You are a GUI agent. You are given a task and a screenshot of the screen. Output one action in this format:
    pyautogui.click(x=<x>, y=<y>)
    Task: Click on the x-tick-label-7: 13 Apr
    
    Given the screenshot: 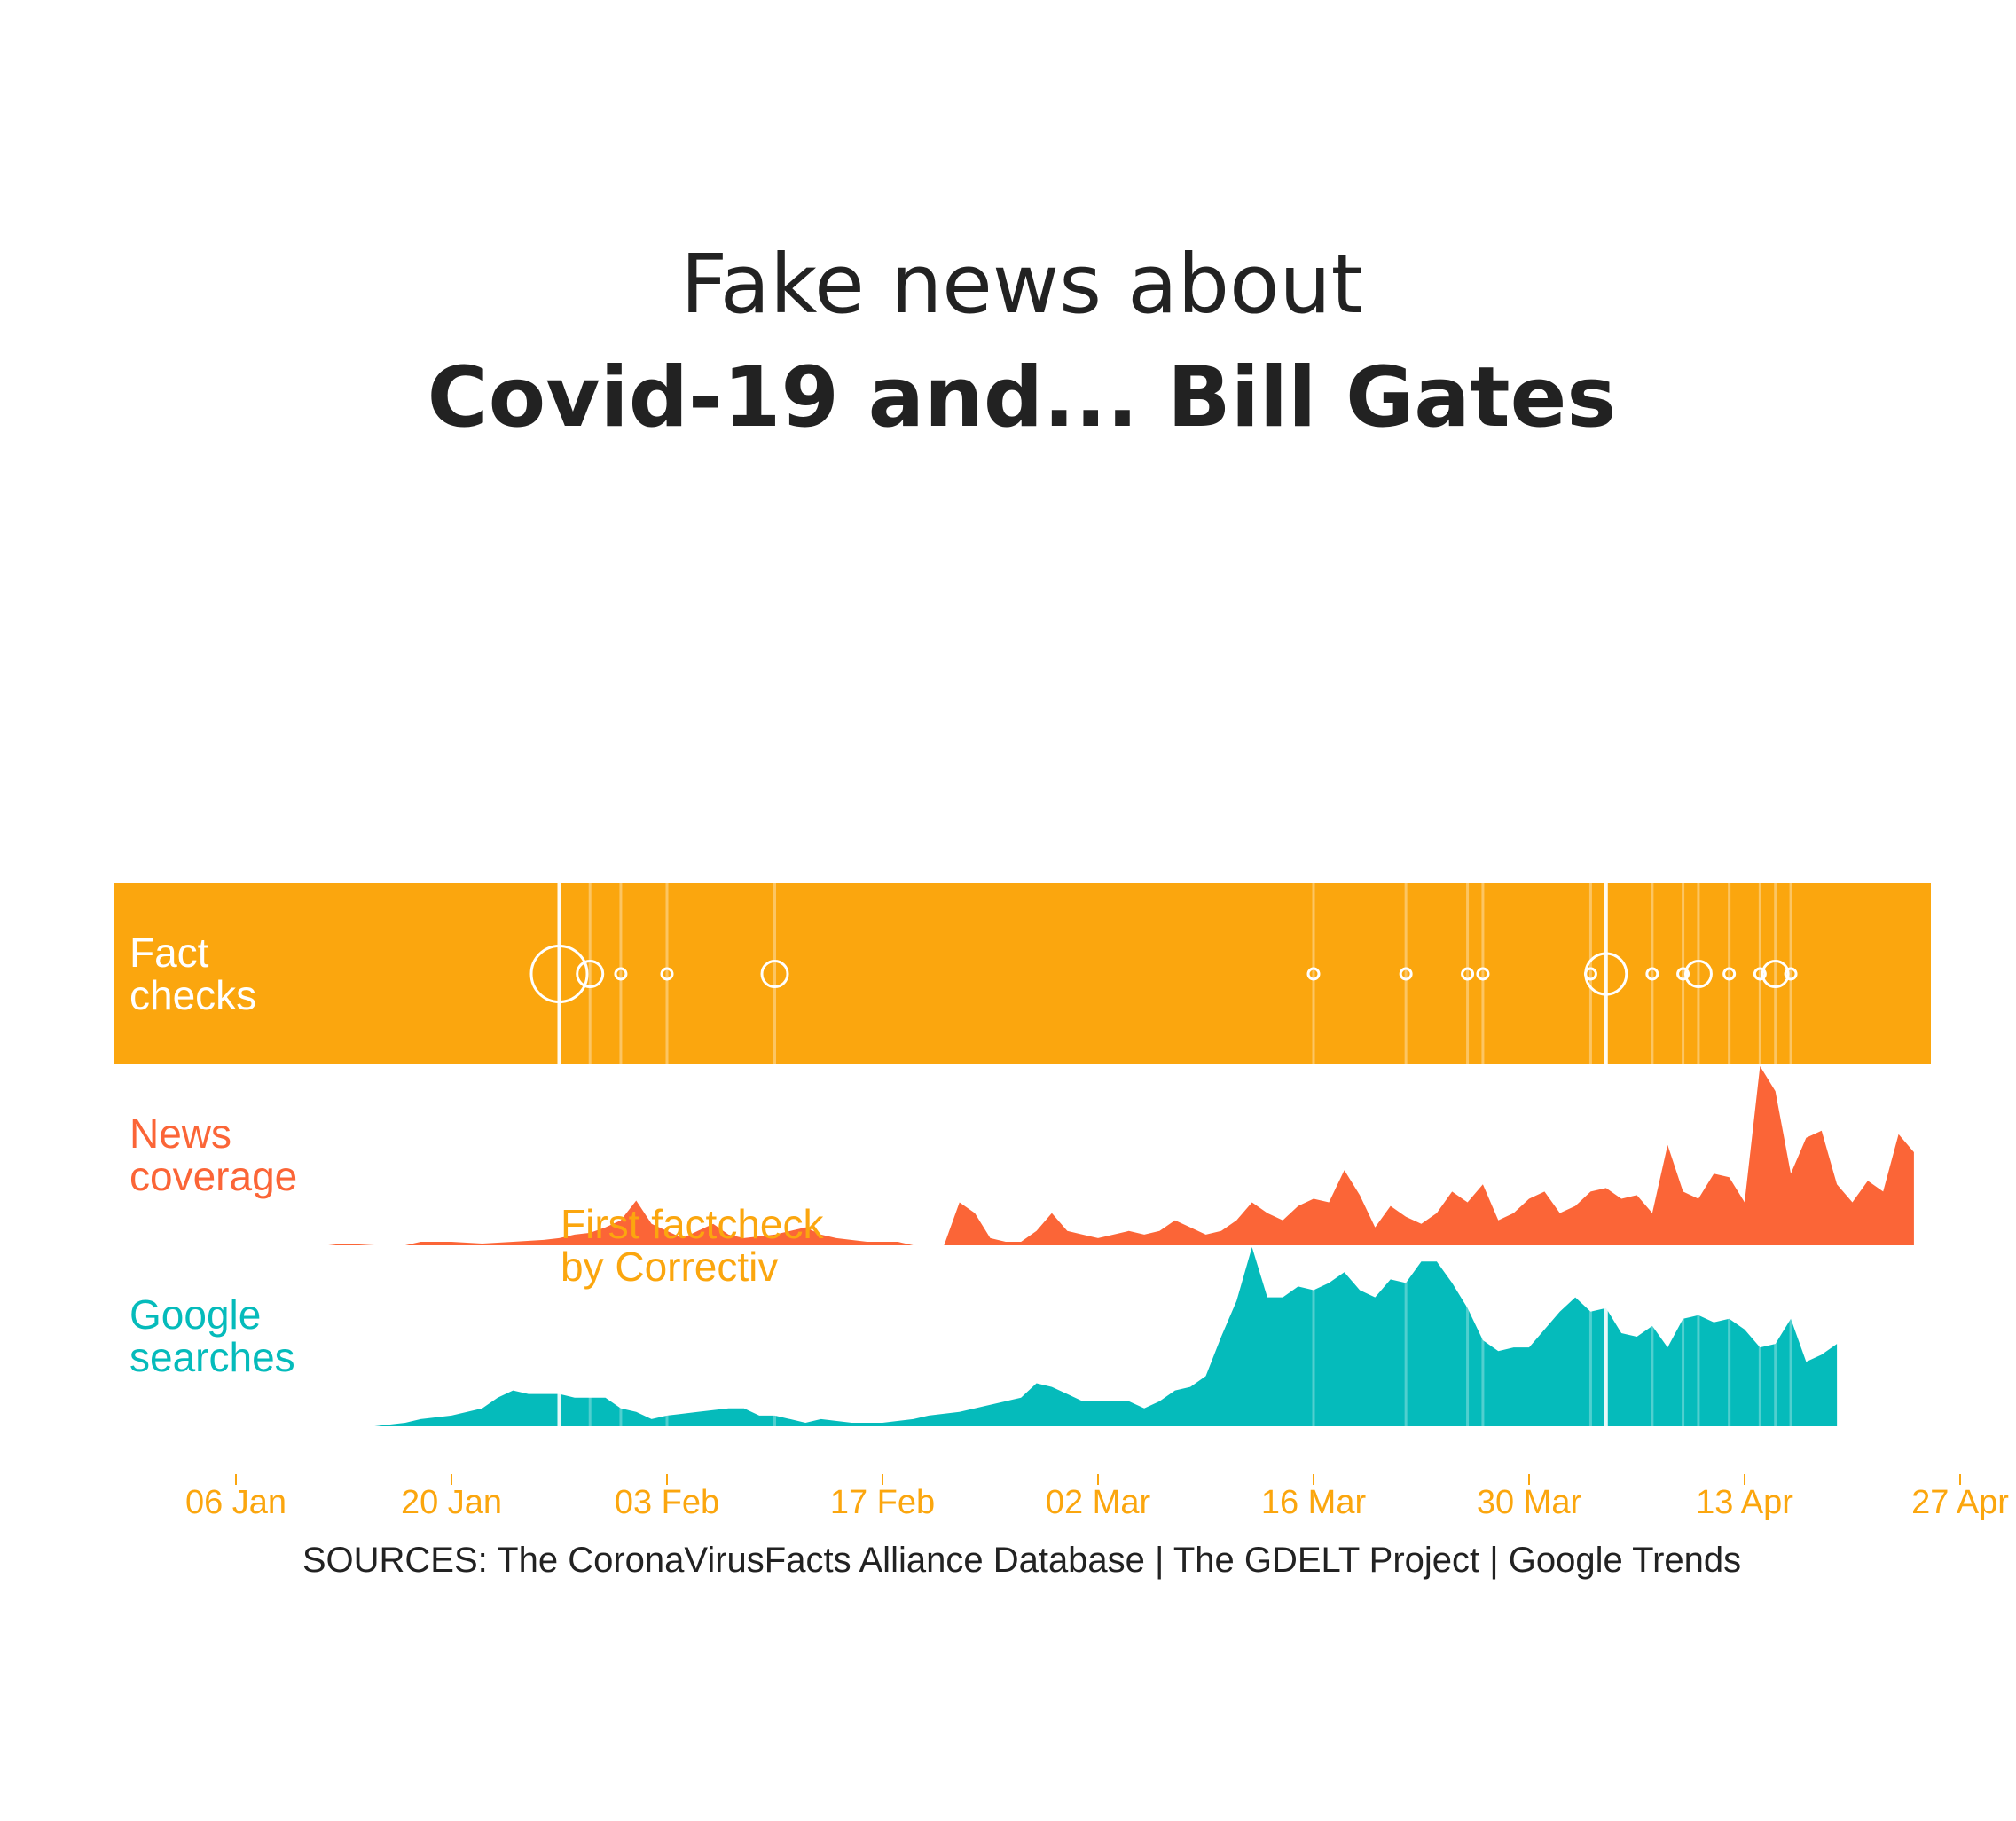 What is the action you would take?
    pyautogui.click(x=1745, y=1502)
    